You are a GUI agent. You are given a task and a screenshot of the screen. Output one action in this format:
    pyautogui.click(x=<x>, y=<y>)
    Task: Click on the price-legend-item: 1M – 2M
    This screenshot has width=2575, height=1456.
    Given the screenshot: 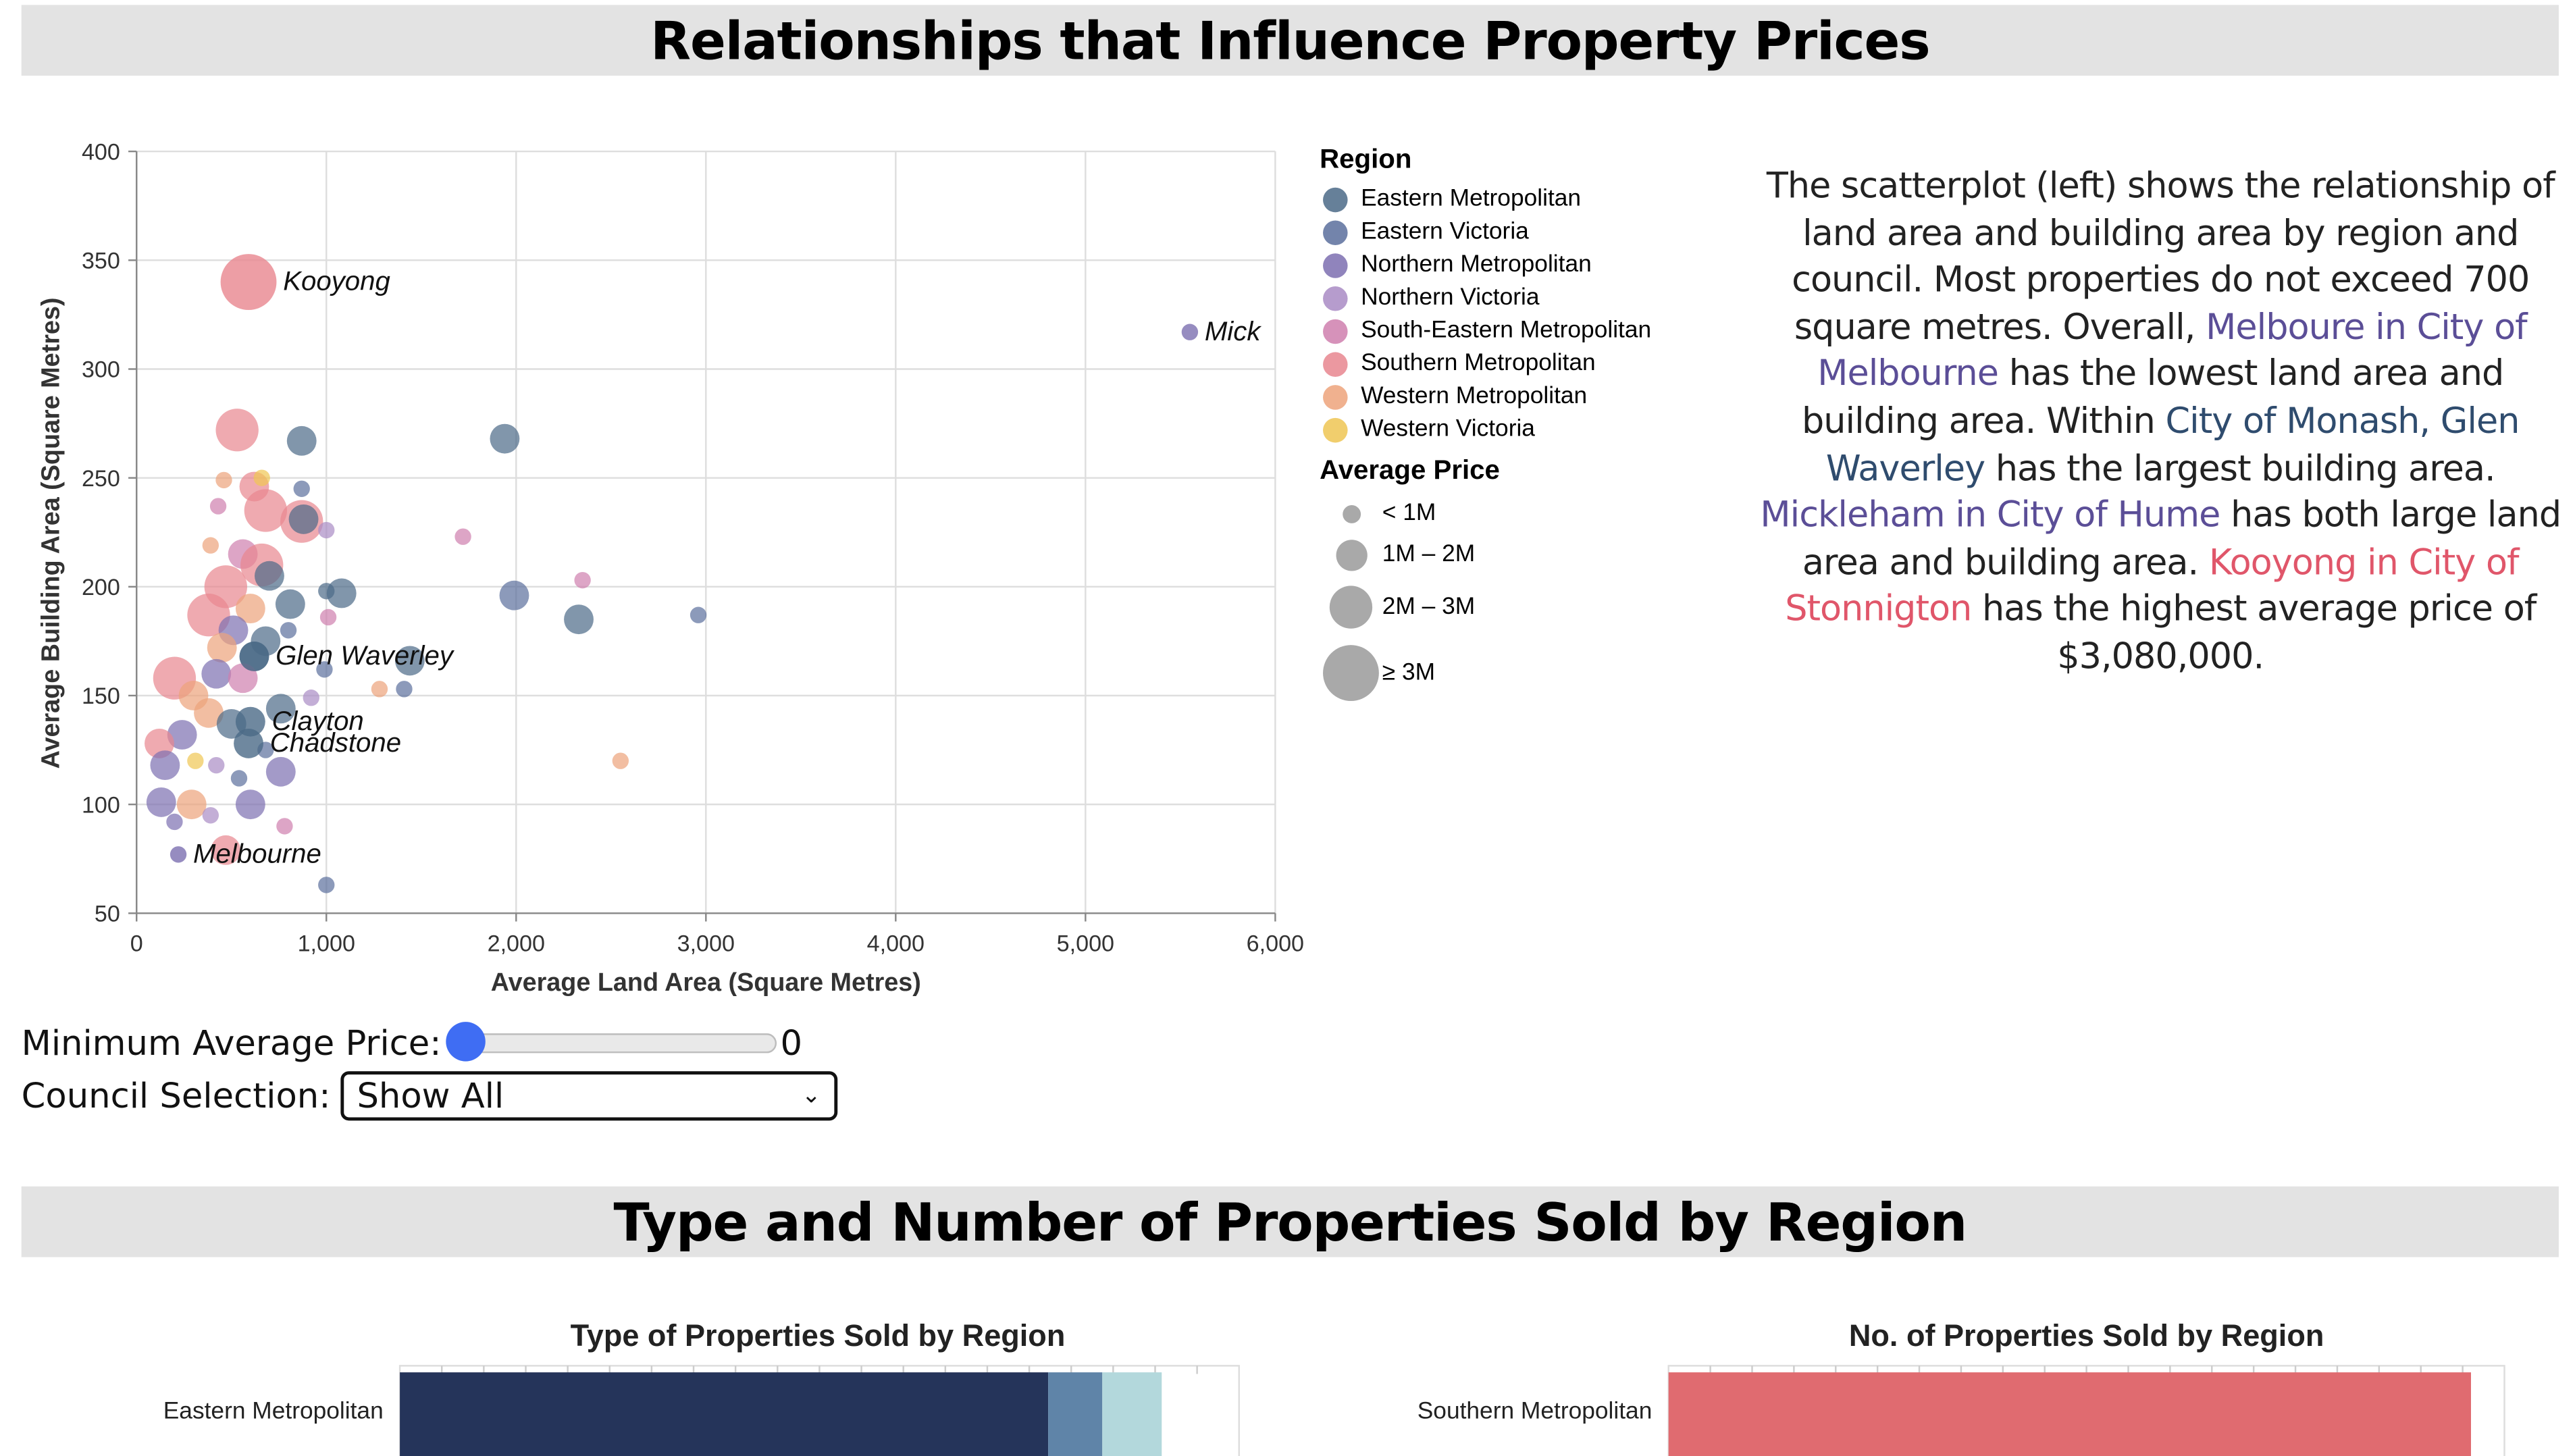 What is the action you would take?
    pyautogui.click(x=1534, y=554)
    